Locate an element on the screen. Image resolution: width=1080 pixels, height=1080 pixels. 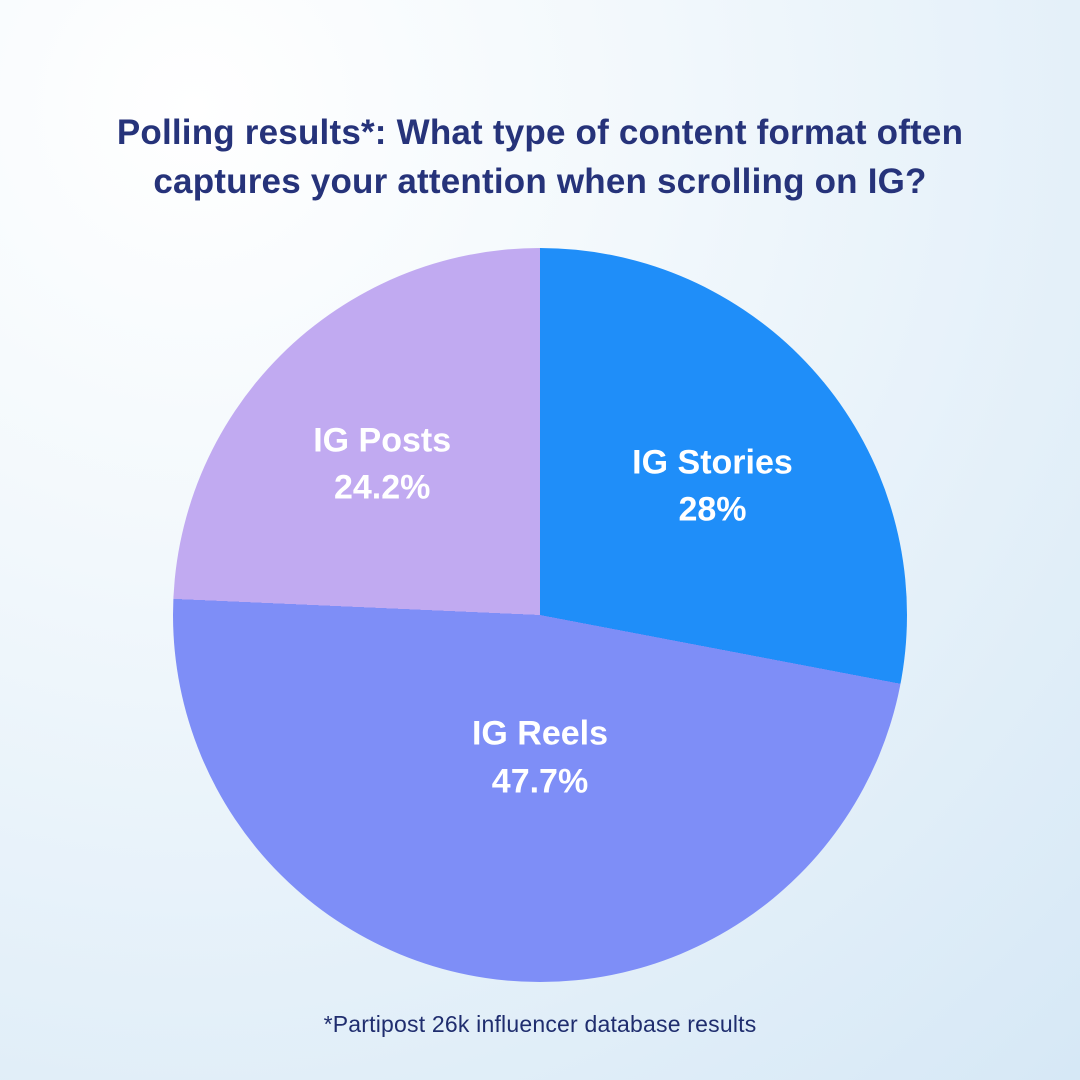
slice-value: 24.2% is located at coordinates (382, 487).